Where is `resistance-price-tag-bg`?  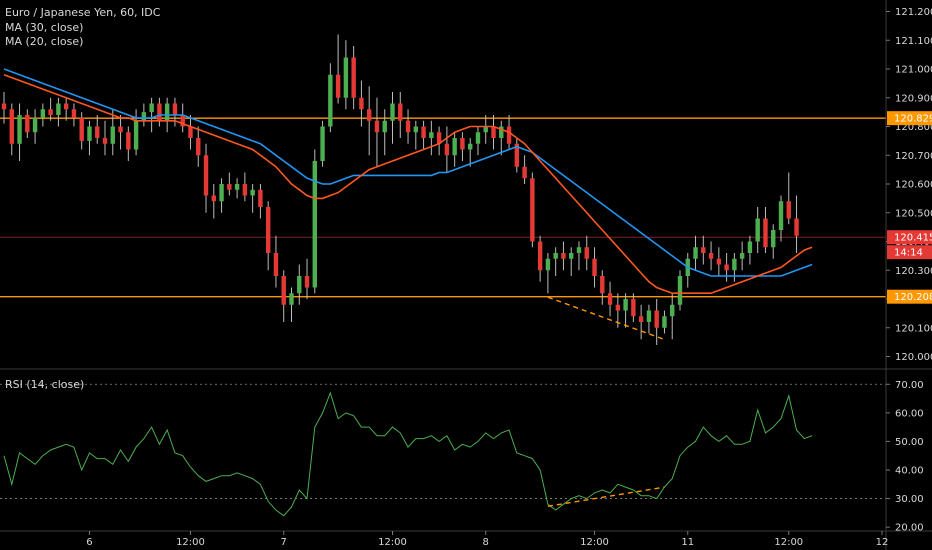 resistance-price-tag-bg is located at coordinates (909, 118).